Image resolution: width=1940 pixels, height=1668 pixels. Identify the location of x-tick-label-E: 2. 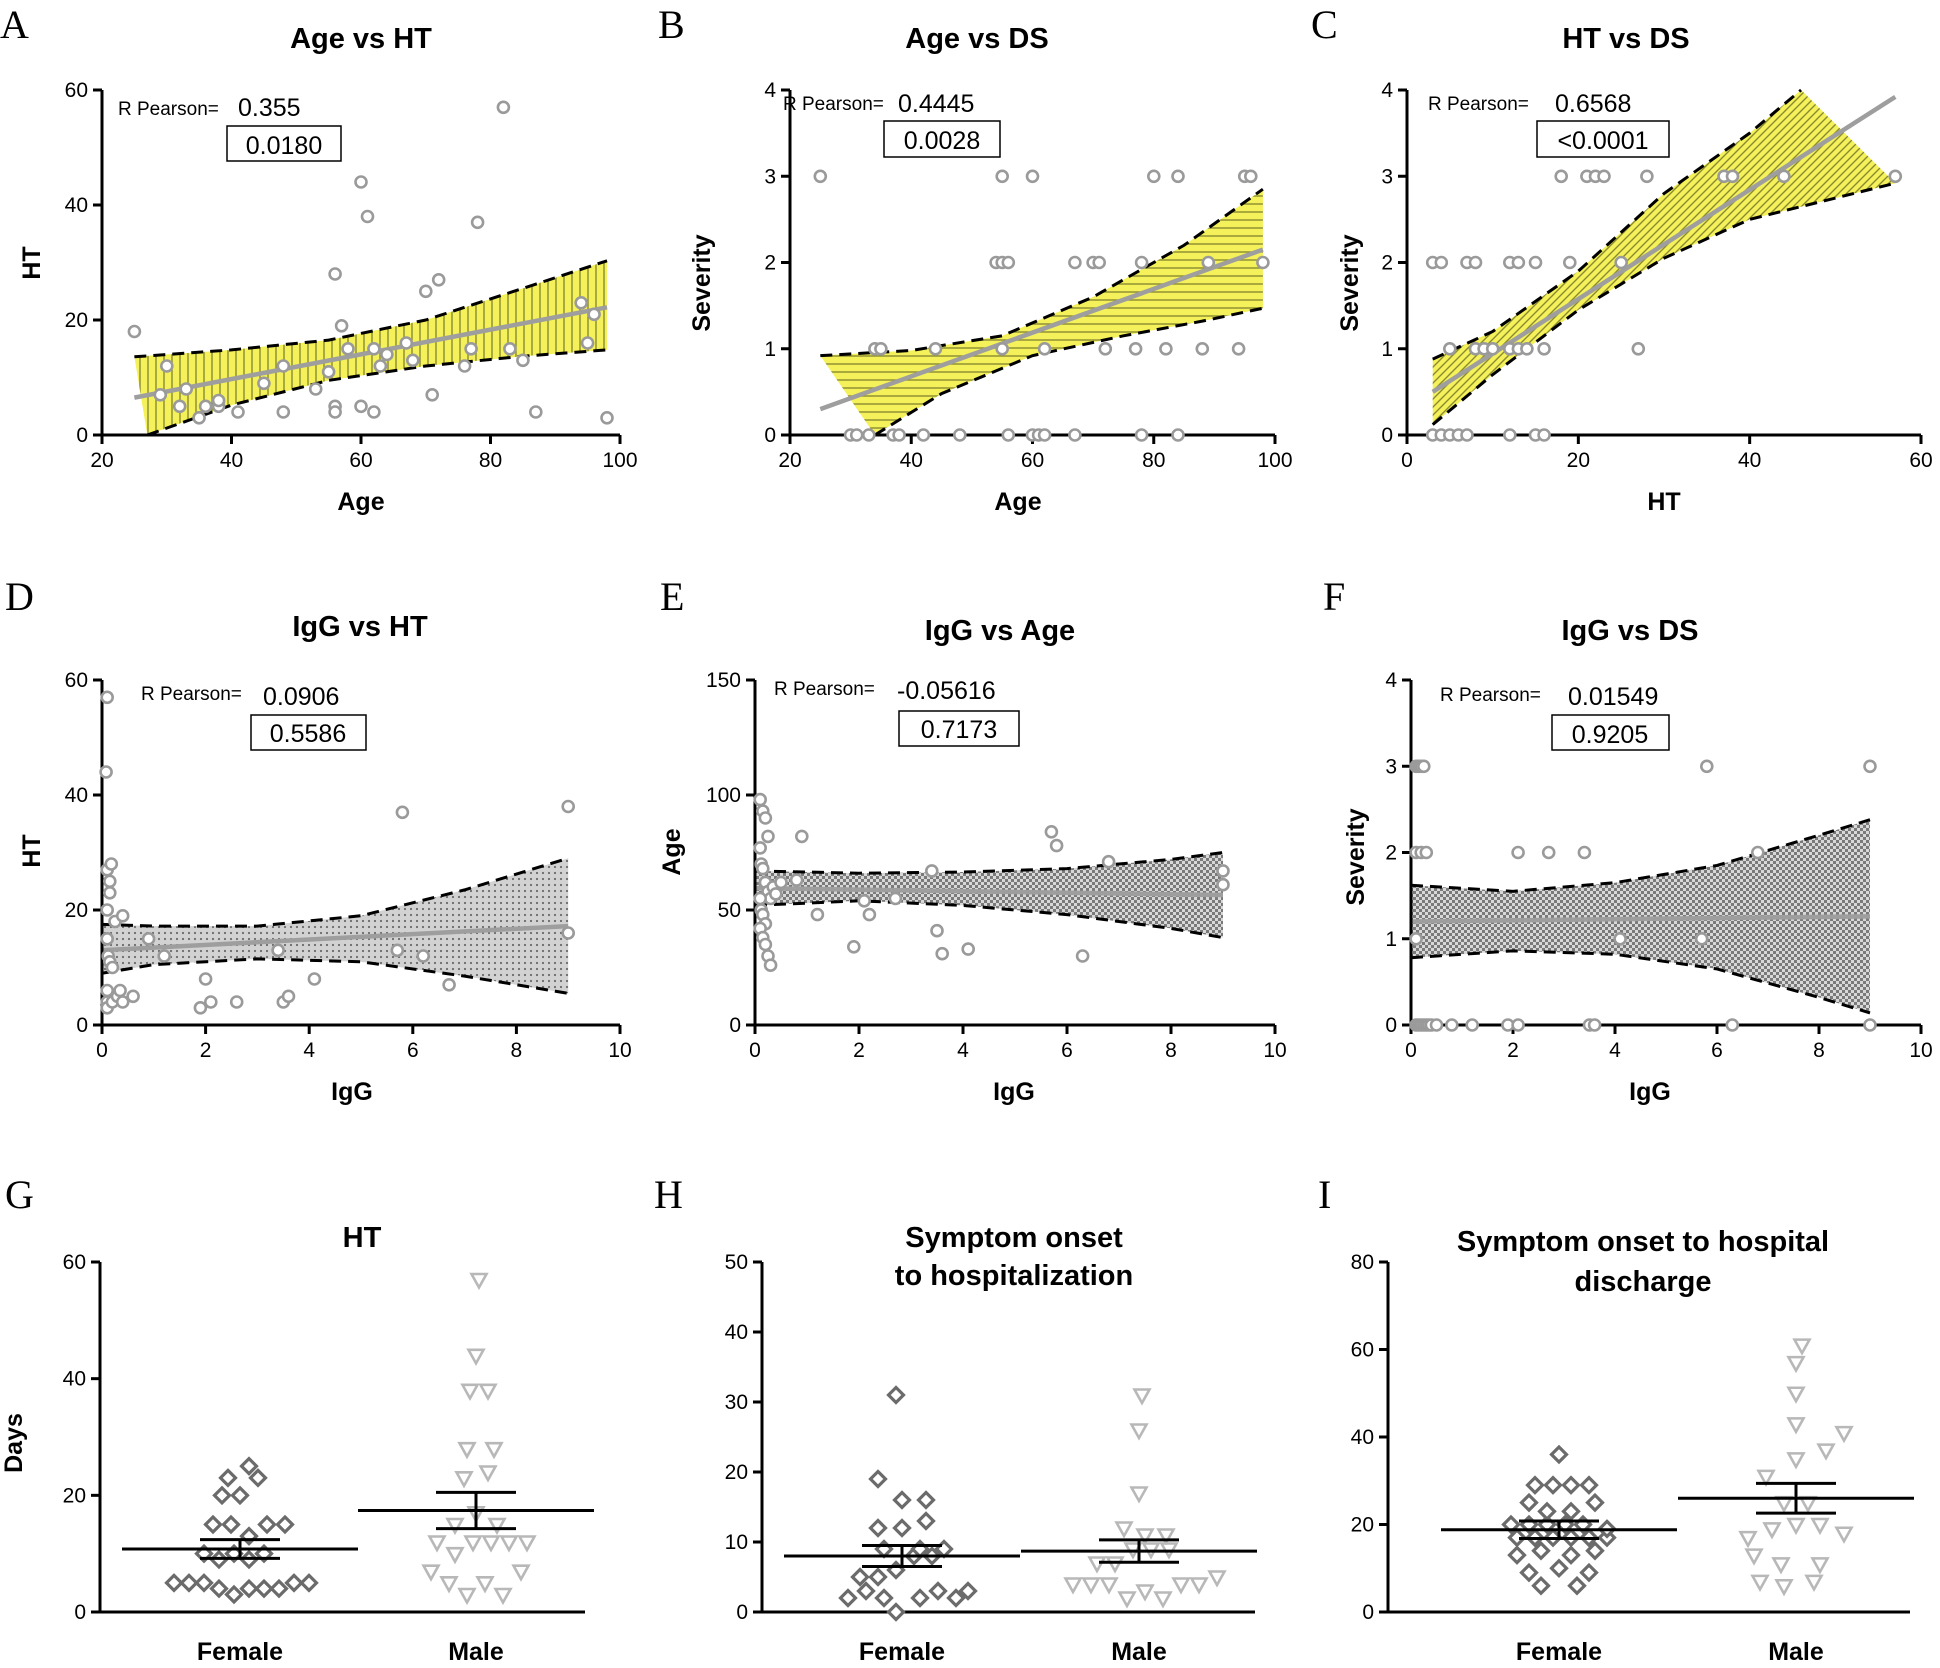
(859, 1050).